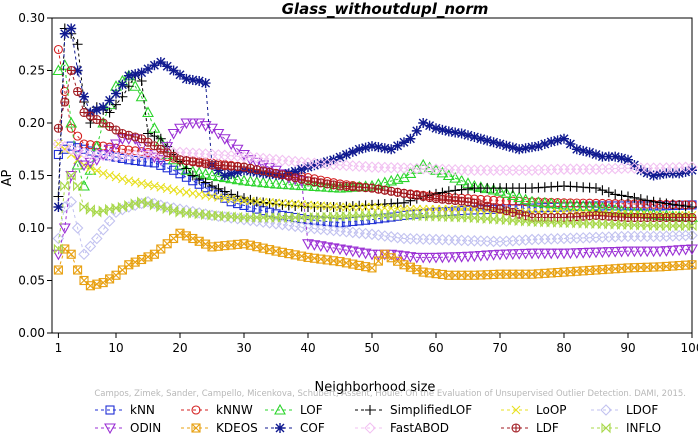 The width and height of the screenshot is (698, 434). I want to click on x-tick-label: 30, so click(243, 348).